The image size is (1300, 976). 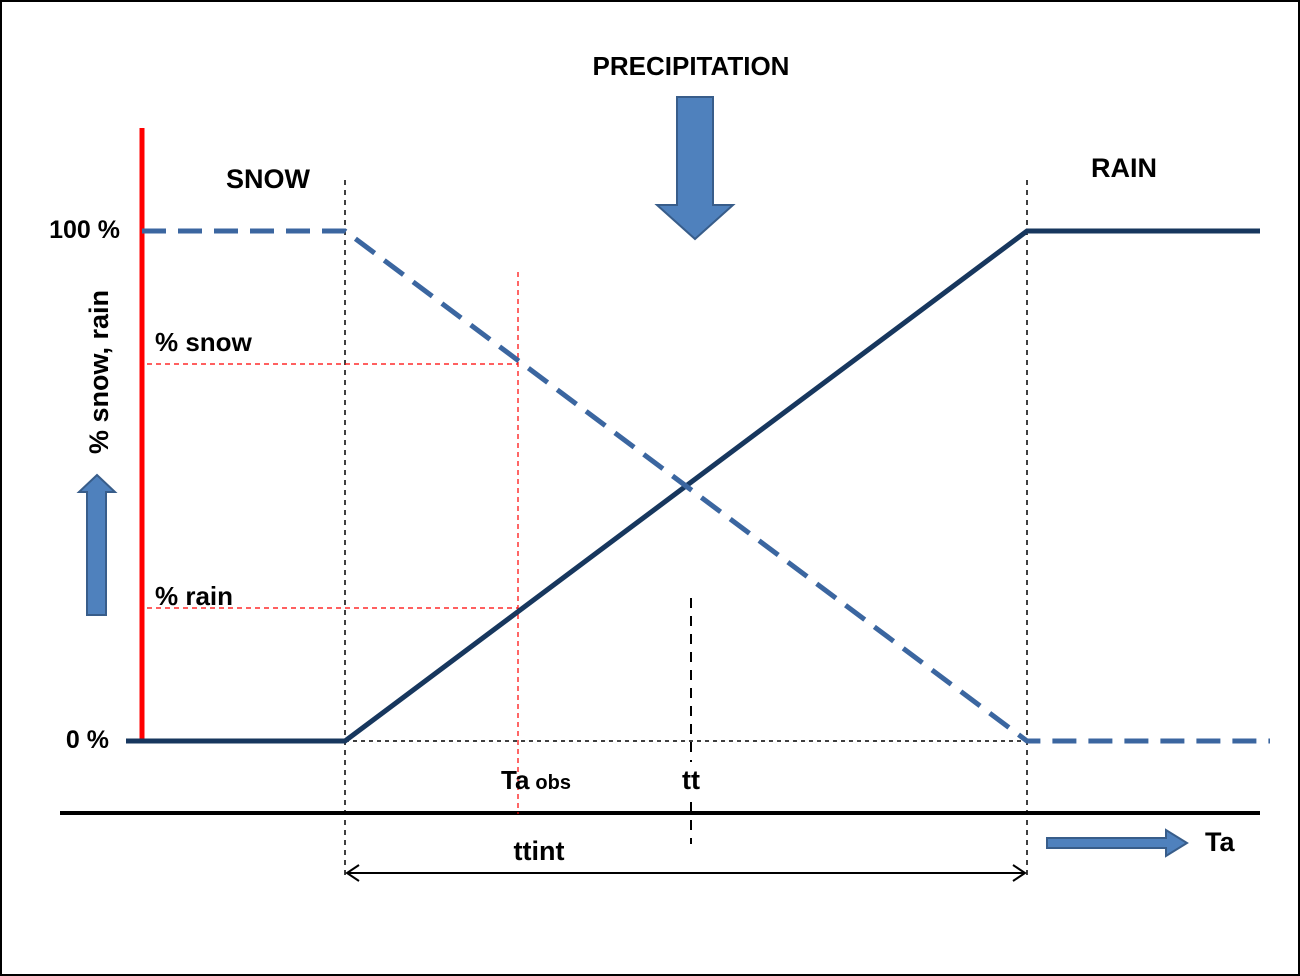 What do you see at coordinates (84, 230) in the screenshot?
I see `y-tick-100: 100 %` at bounding box center [84, 230].